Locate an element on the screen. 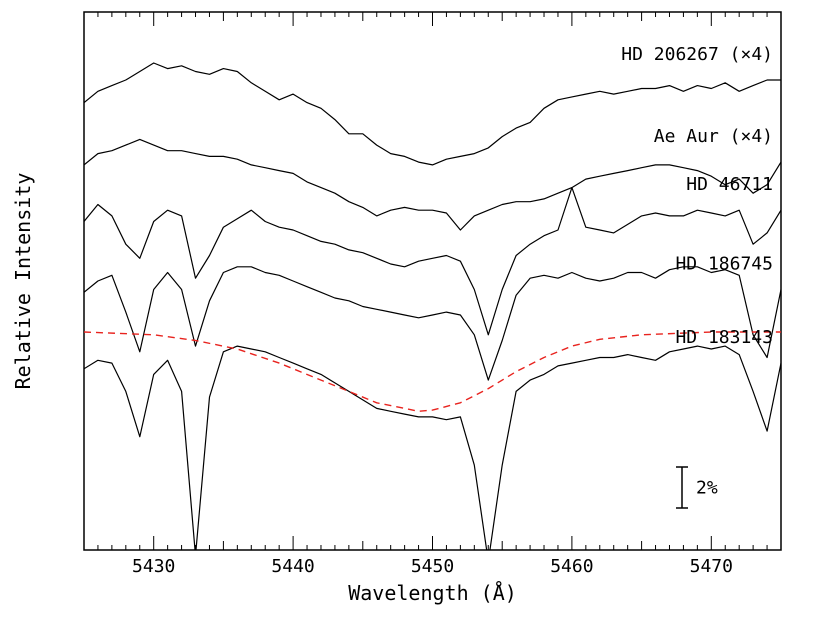 The height and width of the screenshot is (621, 830). scale-bar: 2% is located at coordinates (697, 487).